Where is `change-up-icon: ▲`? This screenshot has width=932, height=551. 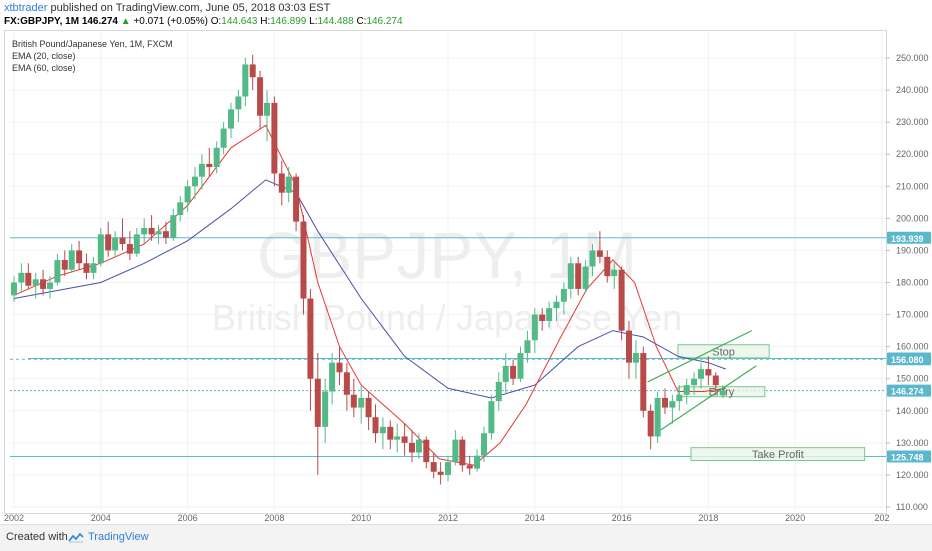 change-up-icon: ▲ is located at coordinates (125, 21).